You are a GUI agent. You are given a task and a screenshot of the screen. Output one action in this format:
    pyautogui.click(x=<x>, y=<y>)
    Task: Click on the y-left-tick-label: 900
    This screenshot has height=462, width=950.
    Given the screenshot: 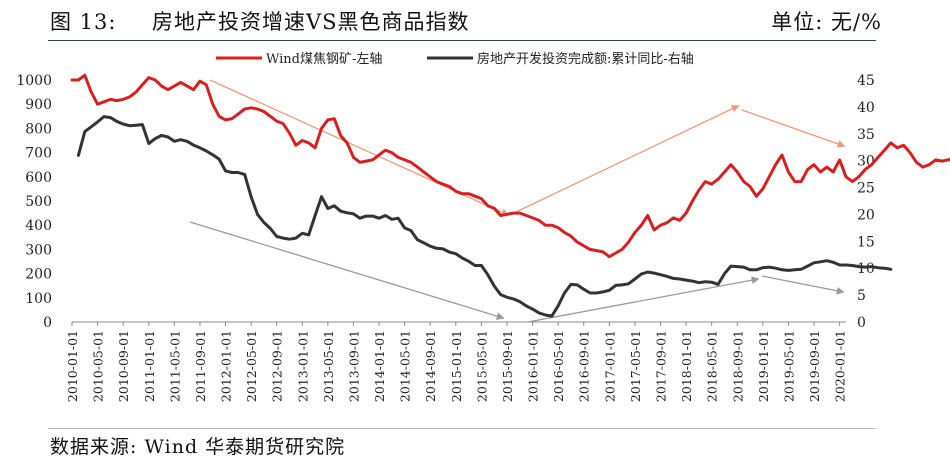 What is the action you would take?
    pyautogui.click(x=38, y=105)
    